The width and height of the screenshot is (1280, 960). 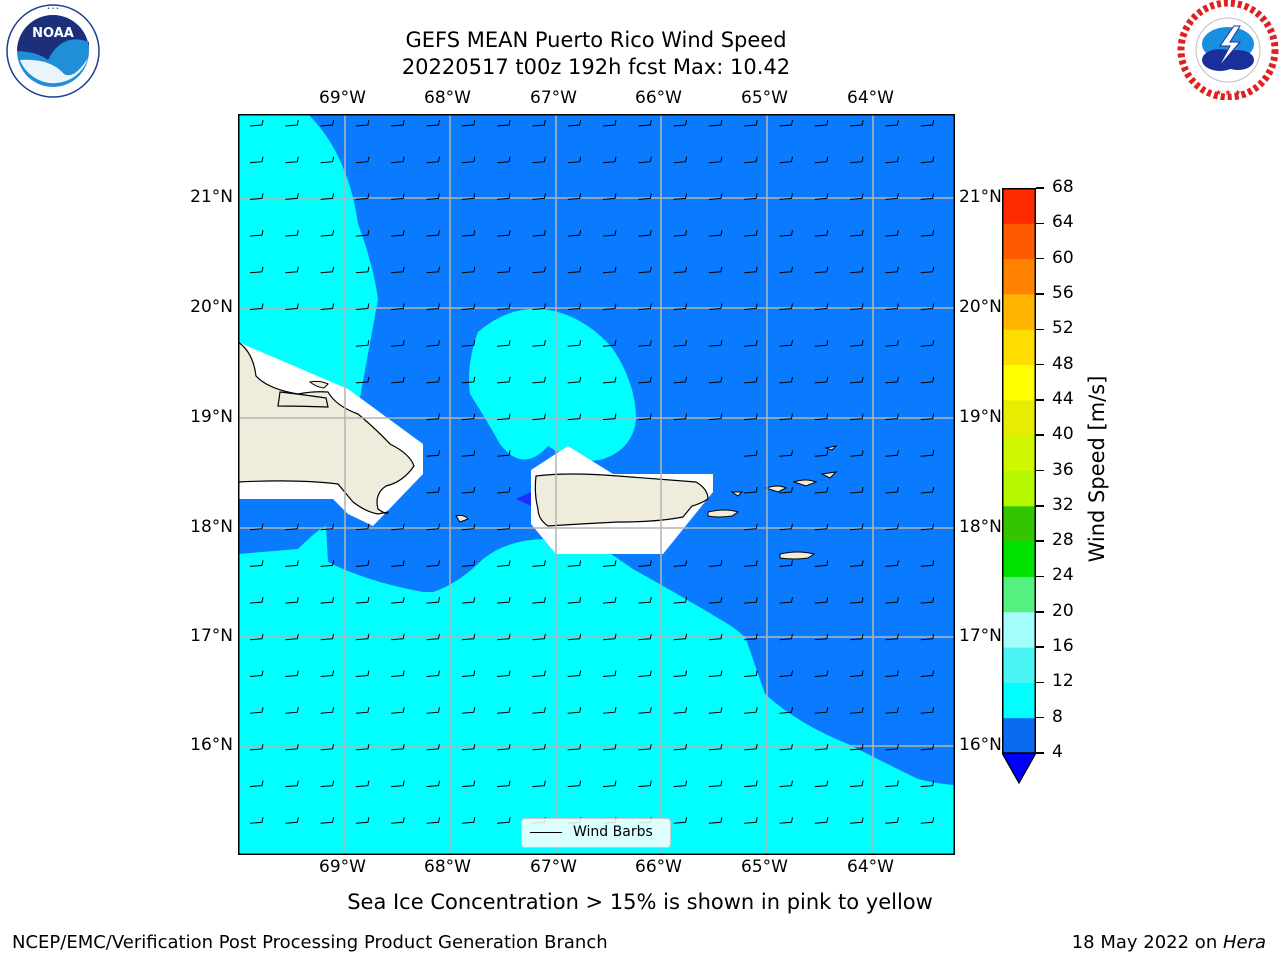 I want to click on wind-field-8-12-north-pr, so click(x=552, y=384).